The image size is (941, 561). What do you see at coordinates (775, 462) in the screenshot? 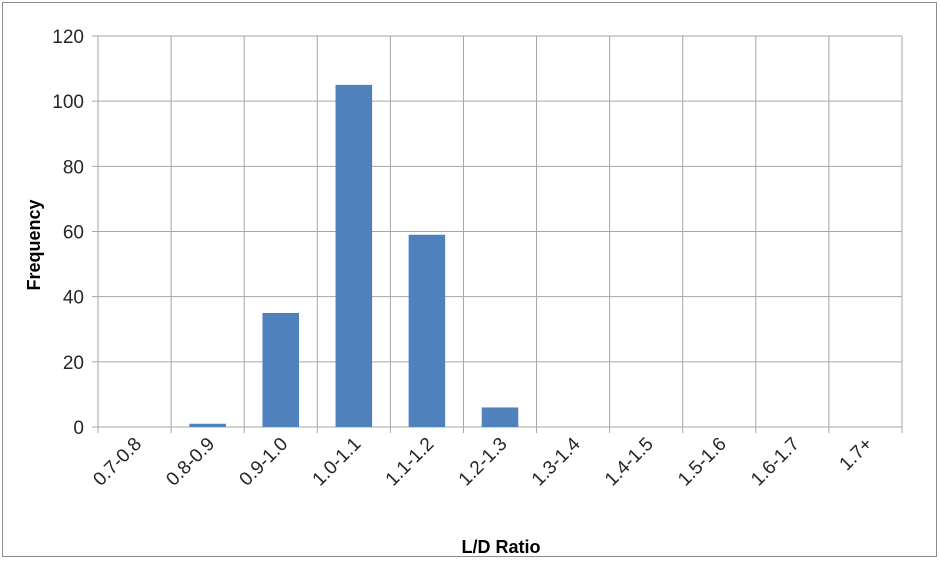
I see `x-tick-label: 1.6-1.7` at bounding box center [775, 462].